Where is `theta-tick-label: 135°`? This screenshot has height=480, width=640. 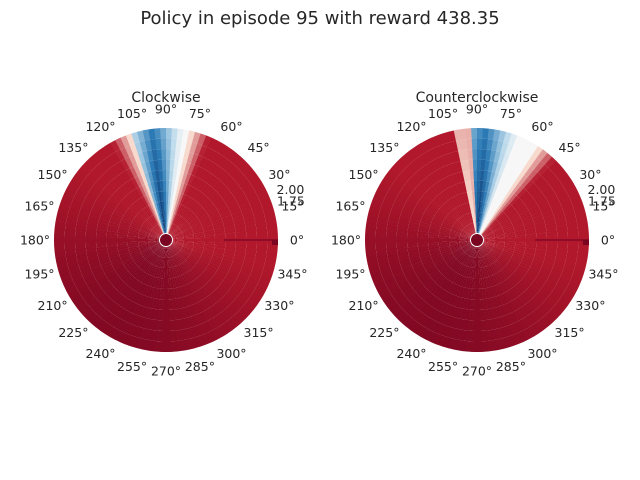 theta-tick-label: 135° is located at coordinates (73, 147).